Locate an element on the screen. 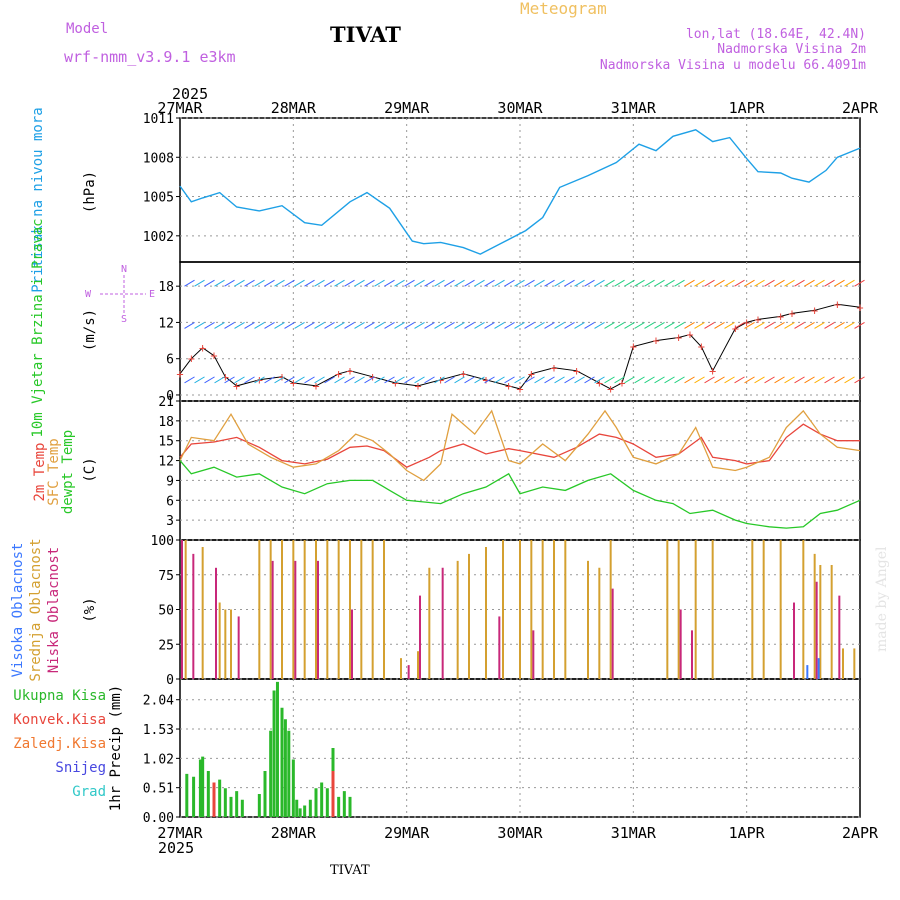  model-elevation-label: Nadmorska Visina u modelu 66.4091m is located at coordinates (733, 65).